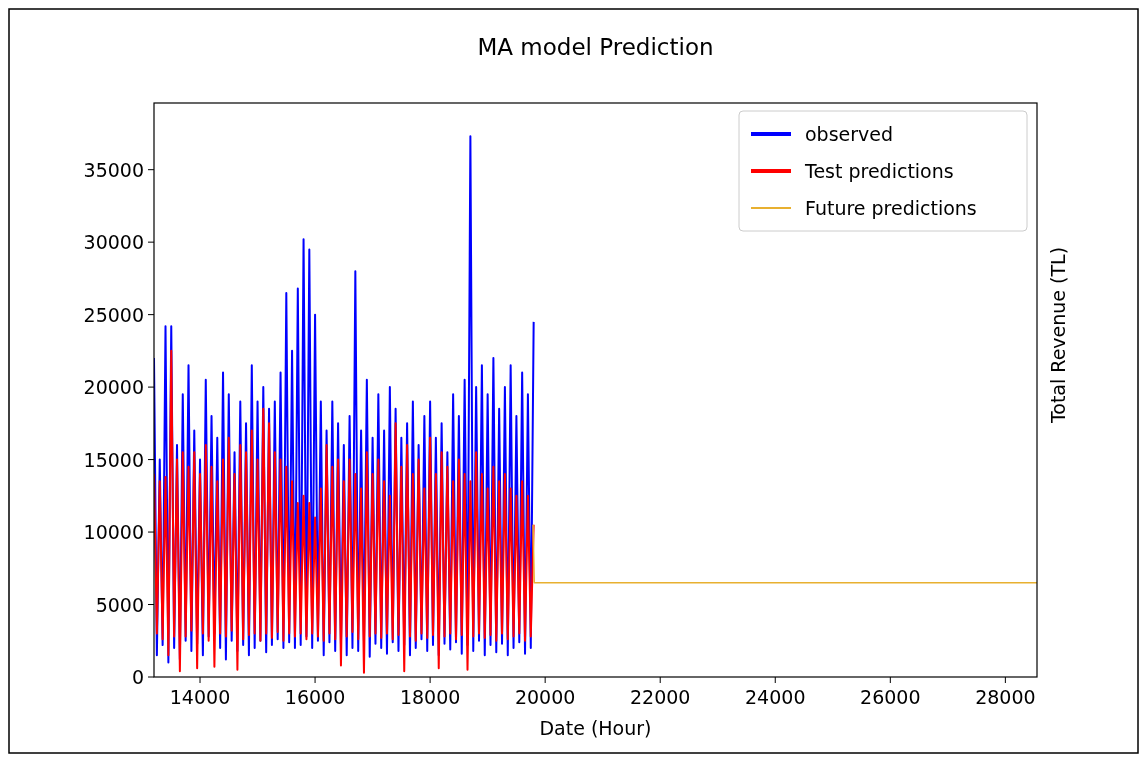  Describe the element at coordinates (849, 134) in the screenshot. I see `legend-label: observed` at that location.